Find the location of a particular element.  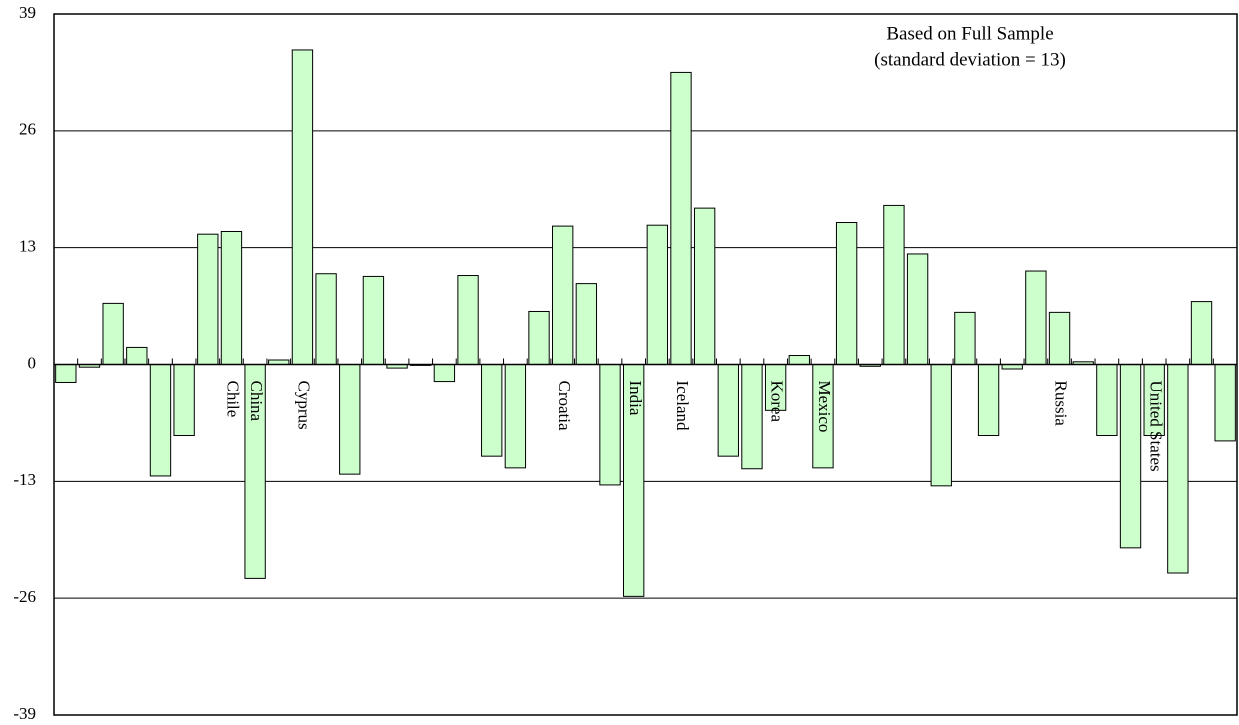

y-tick-label: -39 is located at coordinates (24, 713).